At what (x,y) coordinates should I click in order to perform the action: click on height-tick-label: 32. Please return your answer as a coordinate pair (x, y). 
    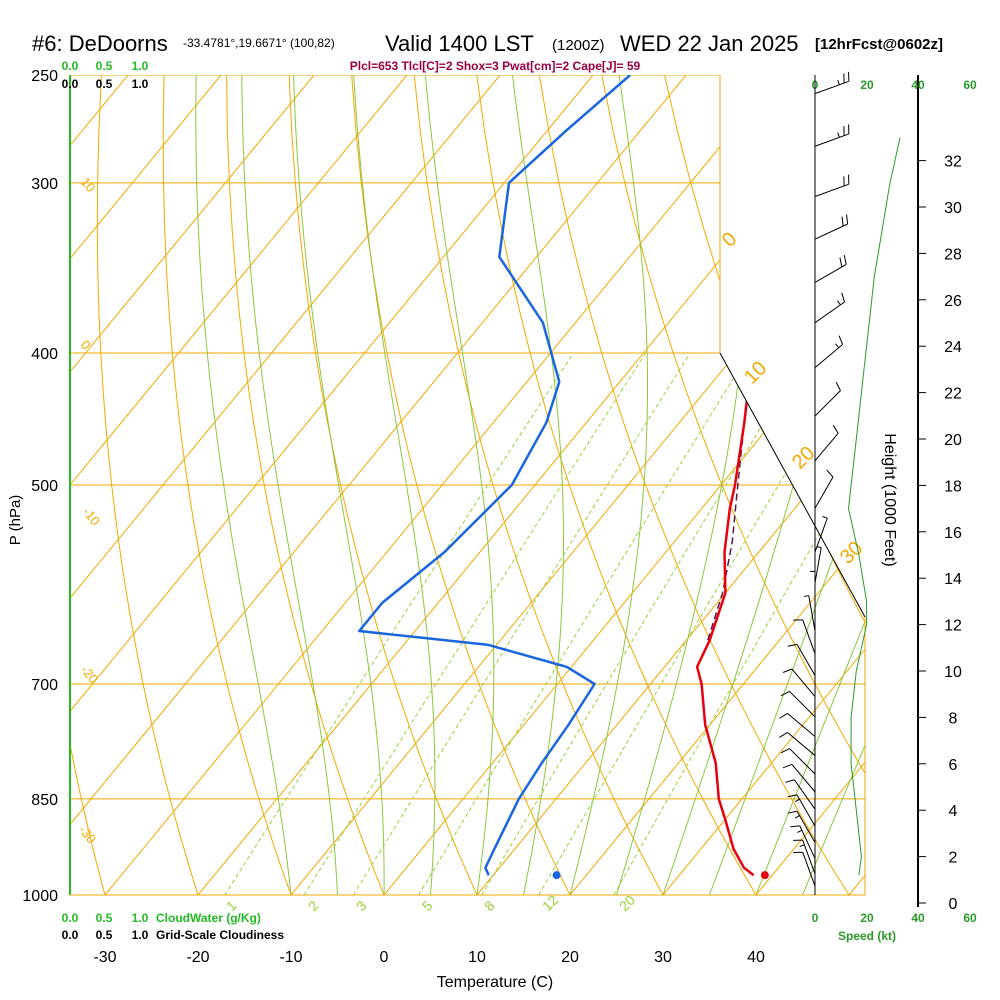
    Looking at the image, I should click on (953, 162).